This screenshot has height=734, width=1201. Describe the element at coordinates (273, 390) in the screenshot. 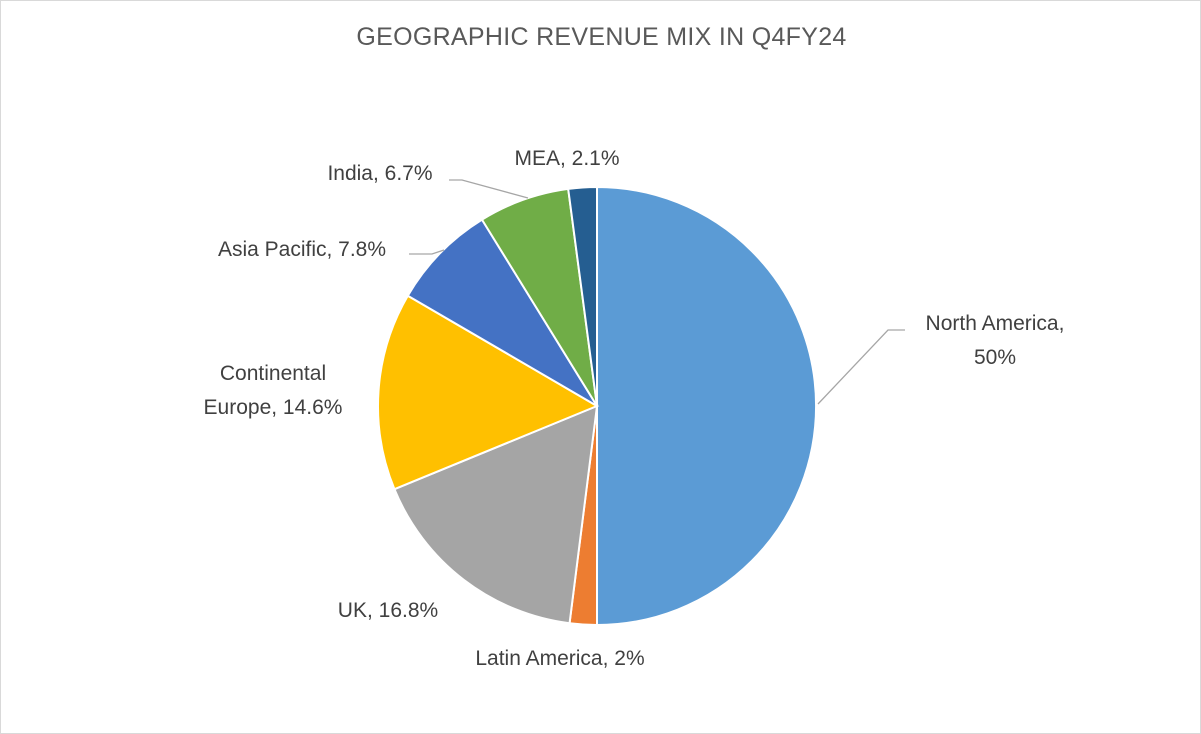

I see `data-label-continental-europe: Continental Europe, 14.6%` at that location.